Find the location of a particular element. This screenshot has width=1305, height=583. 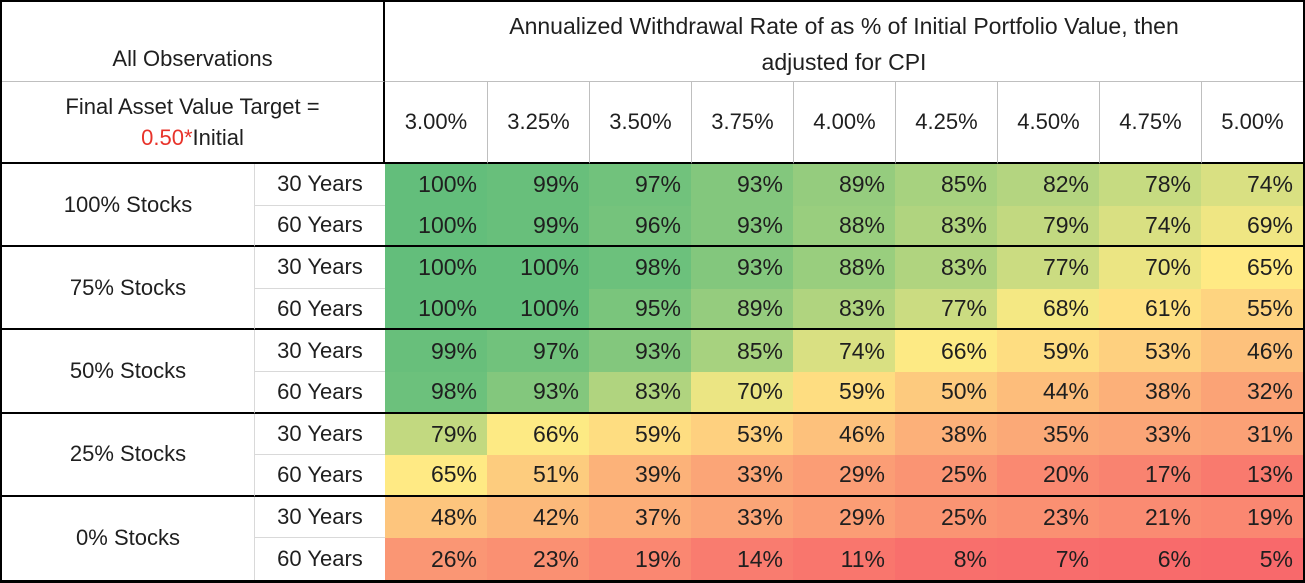

heatmap-cell: 96% is located at coordinates (640, 226).